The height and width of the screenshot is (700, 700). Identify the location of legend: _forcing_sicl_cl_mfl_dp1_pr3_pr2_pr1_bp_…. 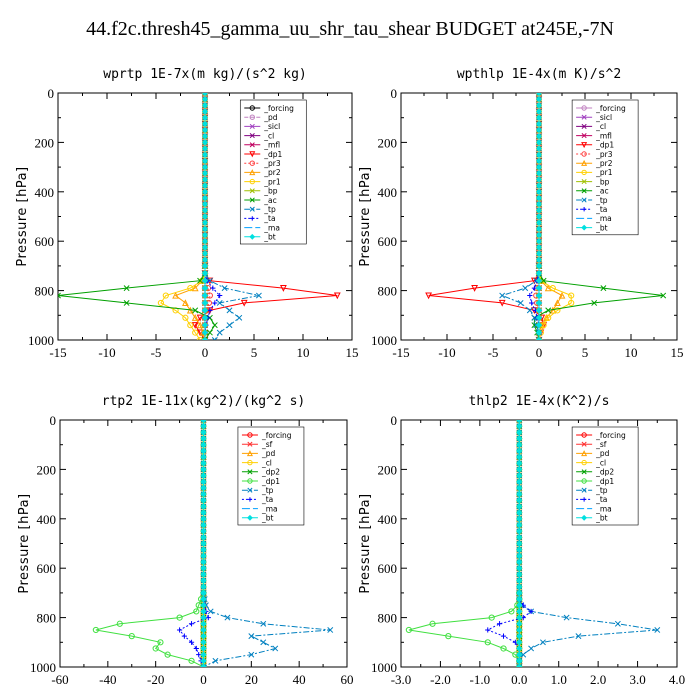
(605, 167).